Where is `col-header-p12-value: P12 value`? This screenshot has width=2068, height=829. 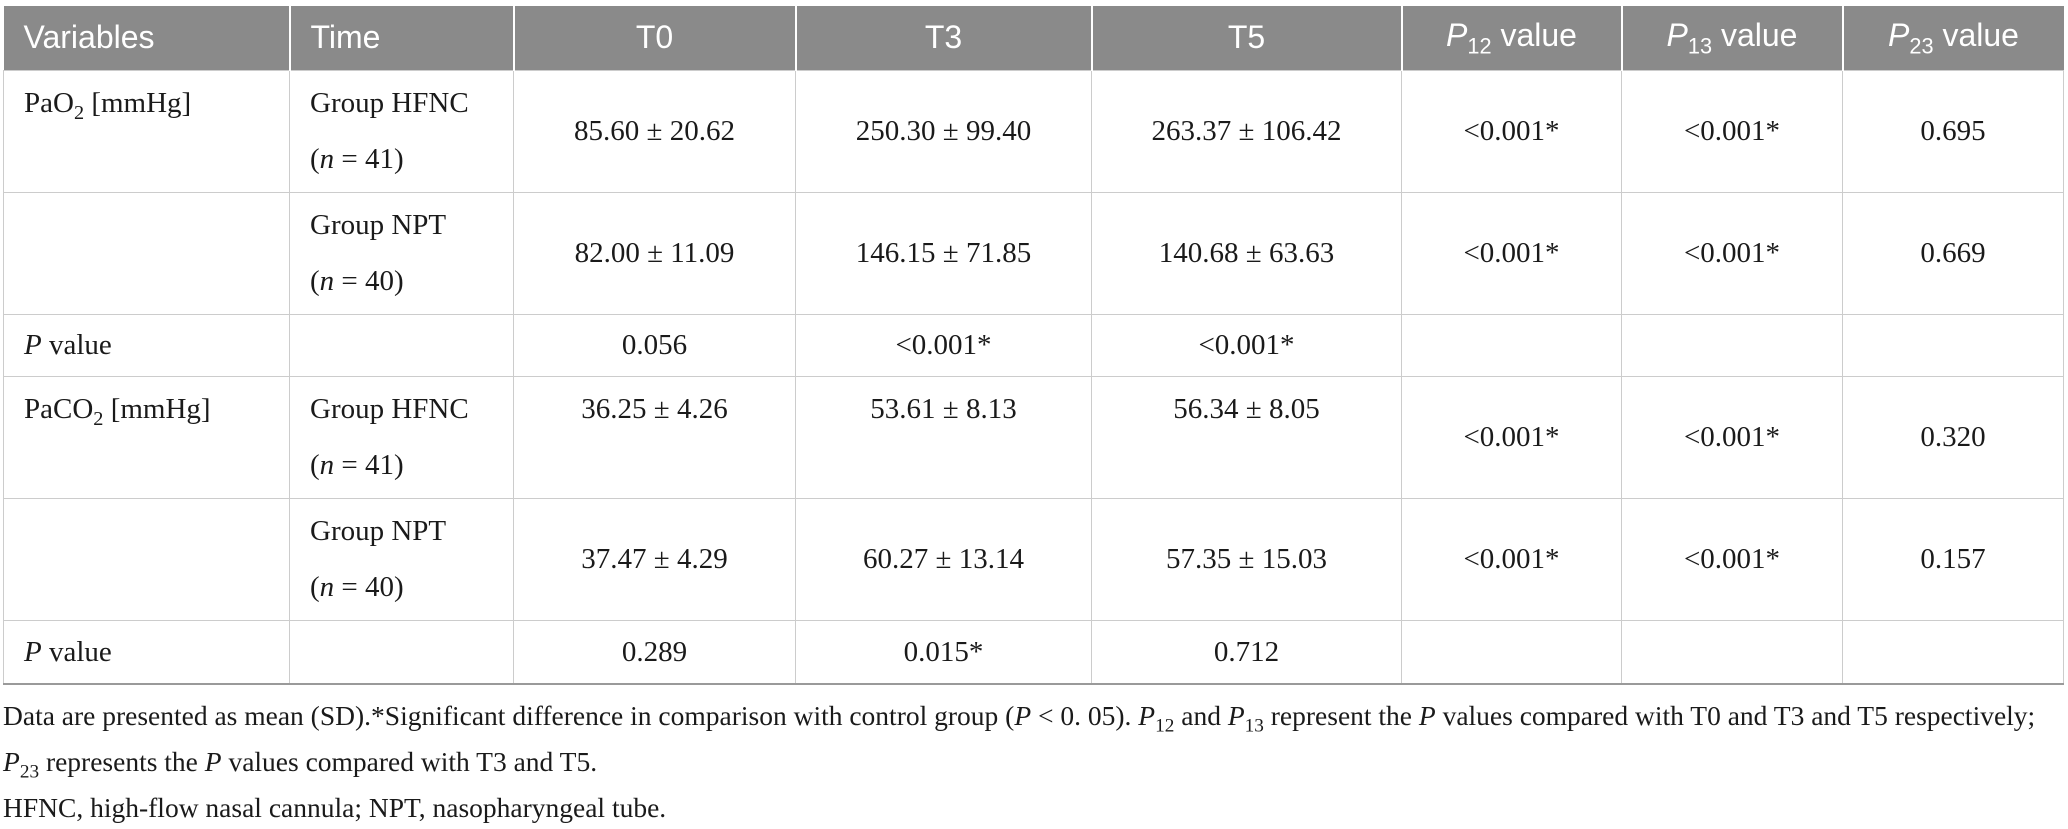 col-header-p12-value: P12 value is located at coordinates (1512, 38).